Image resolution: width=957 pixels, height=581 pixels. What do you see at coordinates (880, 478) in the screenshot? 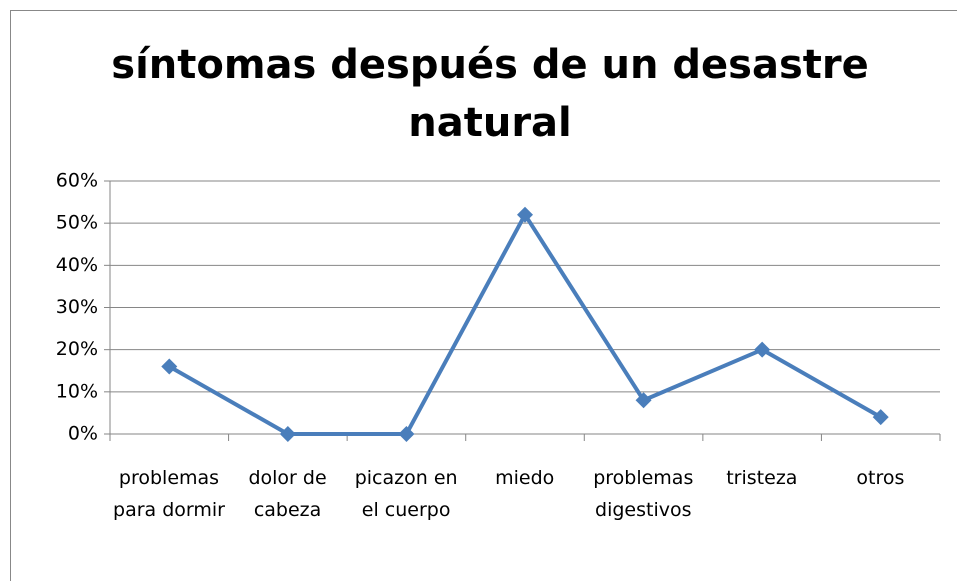
I see `x-tick-label: otros` at bounding box center [880, 478].